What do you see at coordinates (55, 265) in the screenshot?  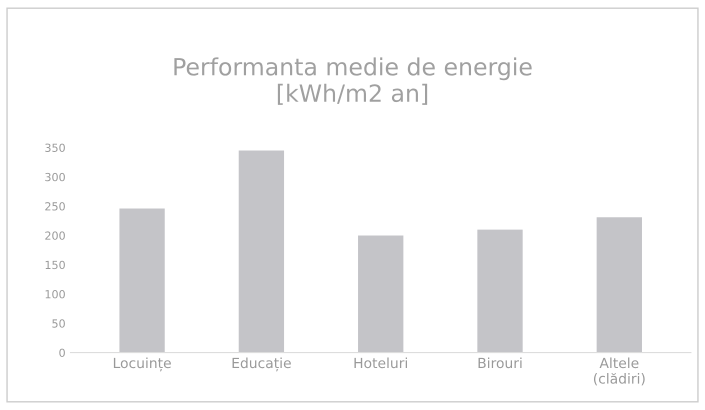 I see `y-tick-label: 150` at bounding box center [55, 265].